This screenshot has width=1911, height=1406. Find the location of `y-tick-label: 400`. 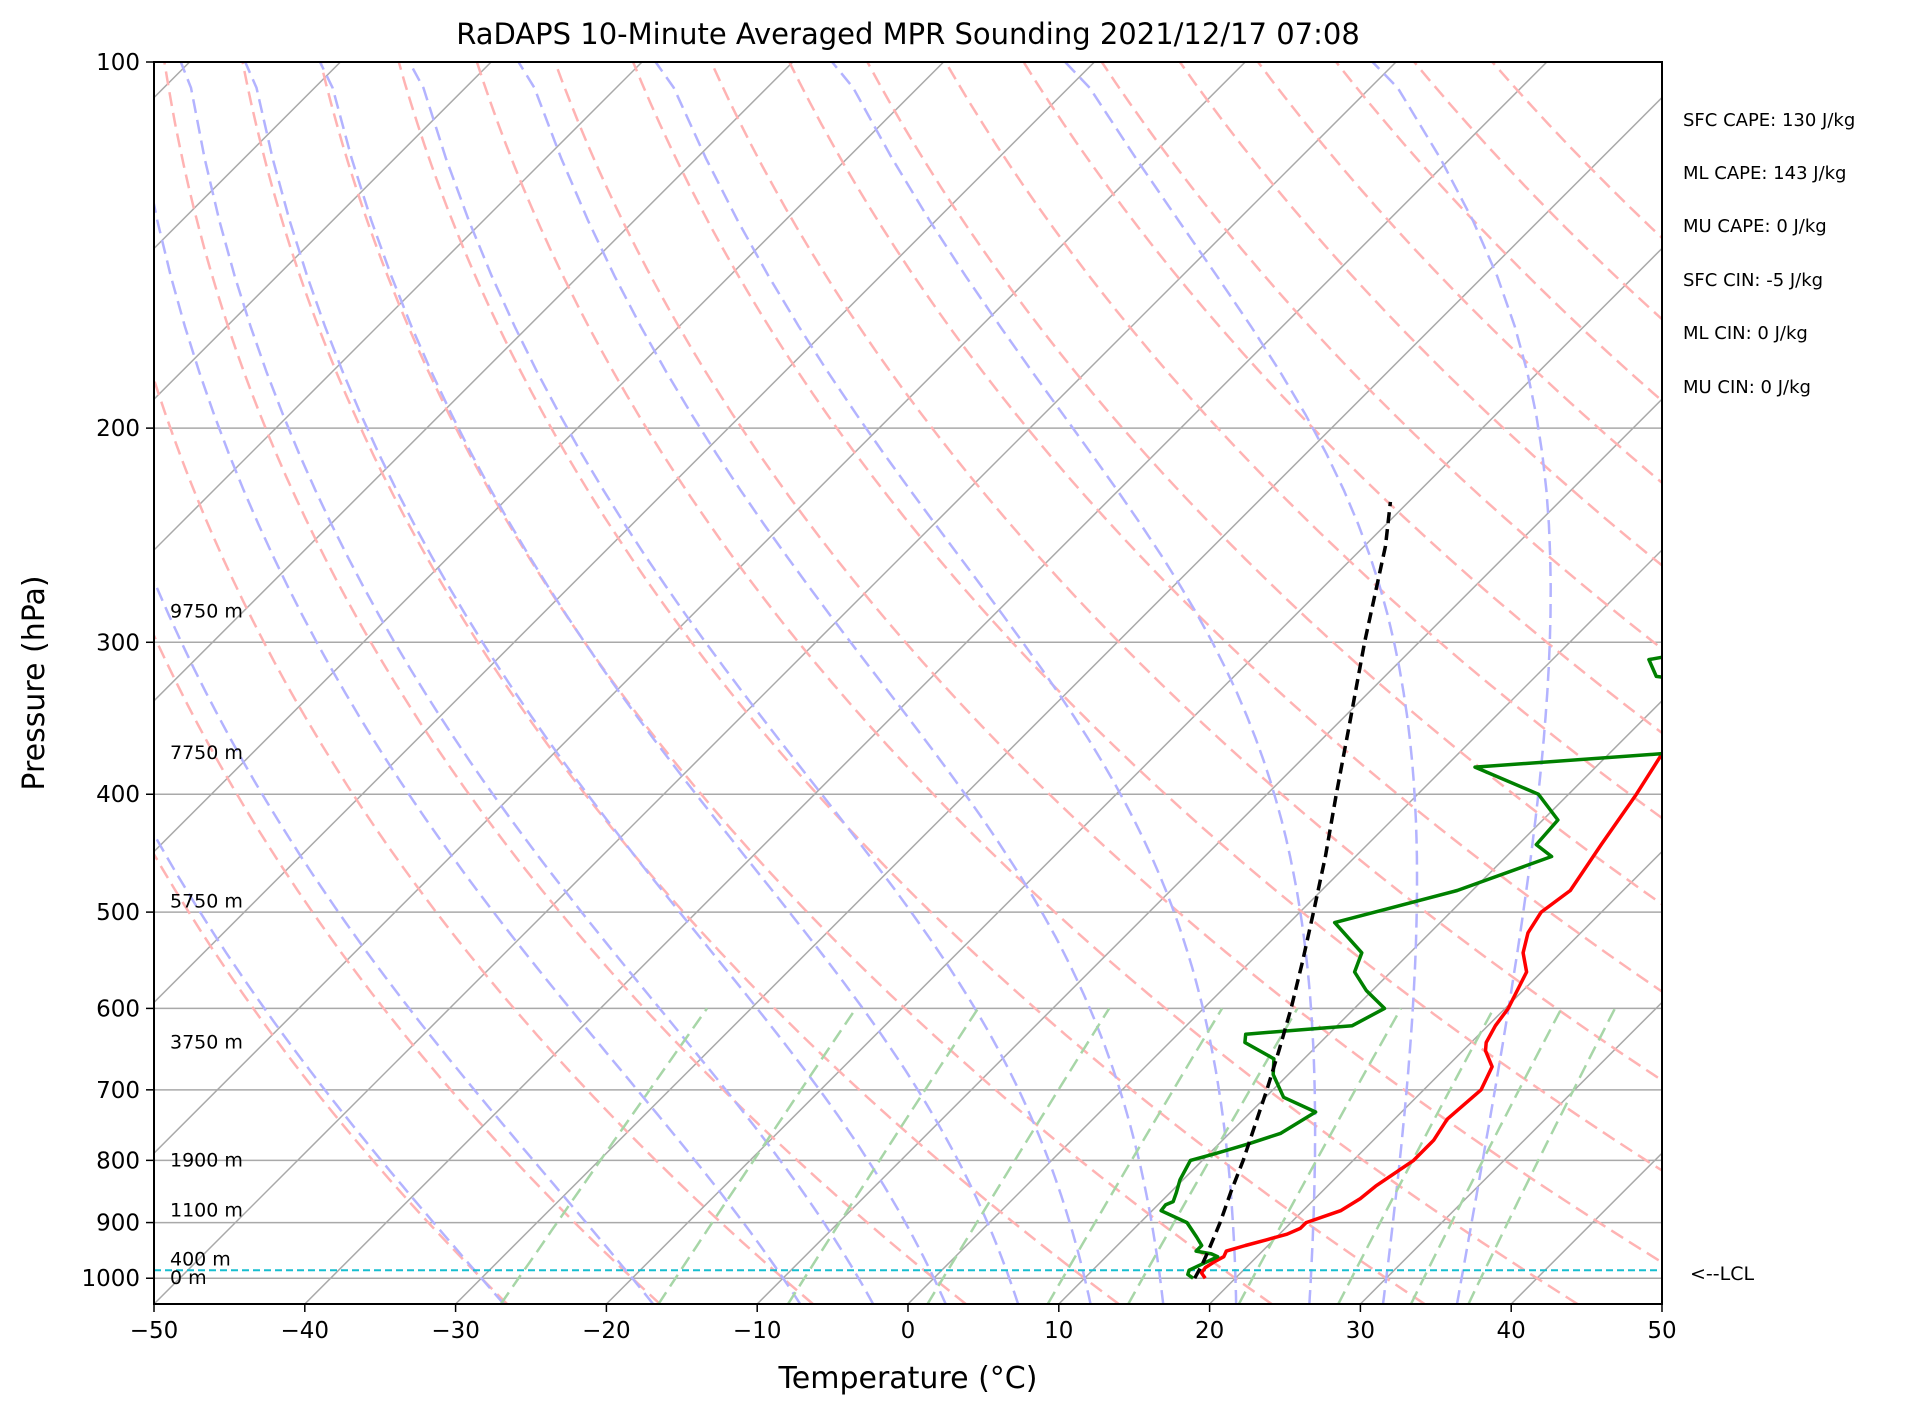

y-tick-label: 400 is located at coordinates (118, 795).